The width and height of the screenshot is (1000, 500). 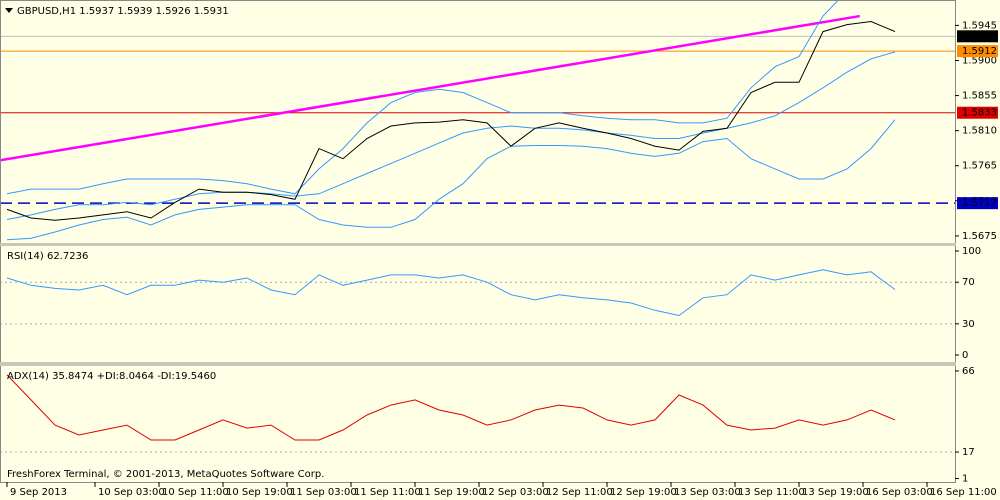 I want to click on y-tick-label: 1.5855, so click(x=979, y=96).